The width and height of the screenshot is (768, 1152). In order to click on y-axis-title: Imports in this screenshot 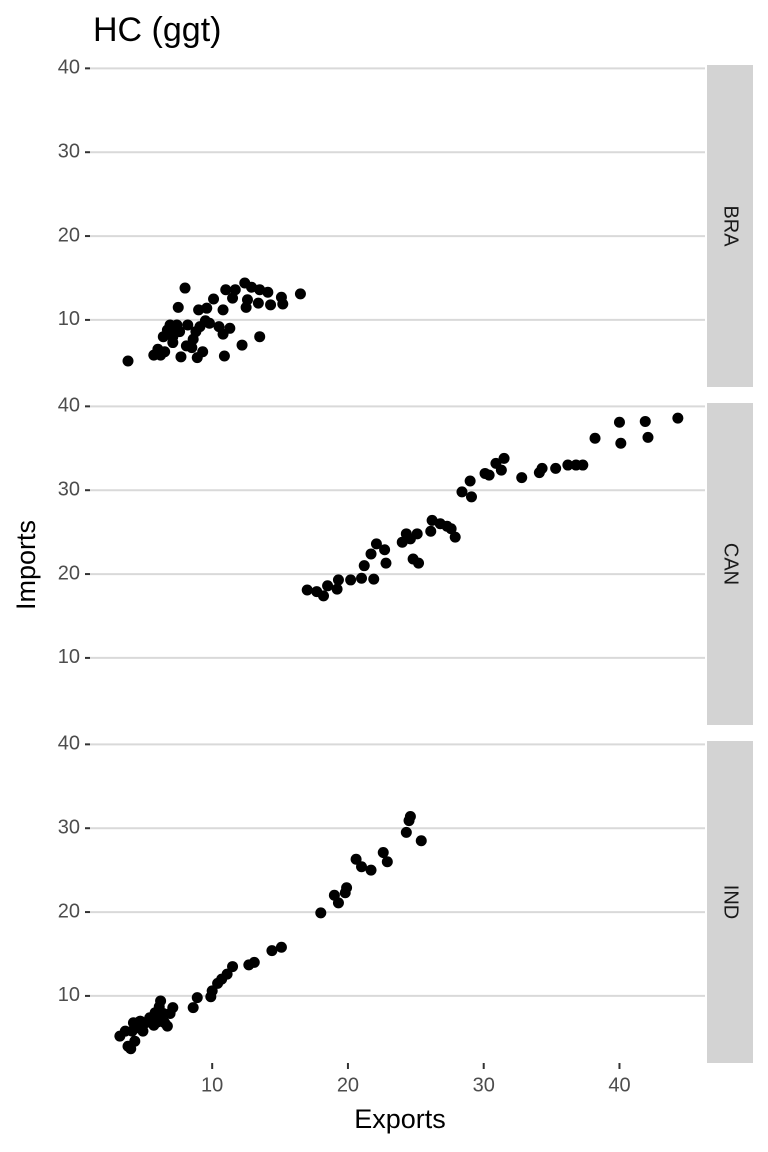, I will do `click(26, 565)`.